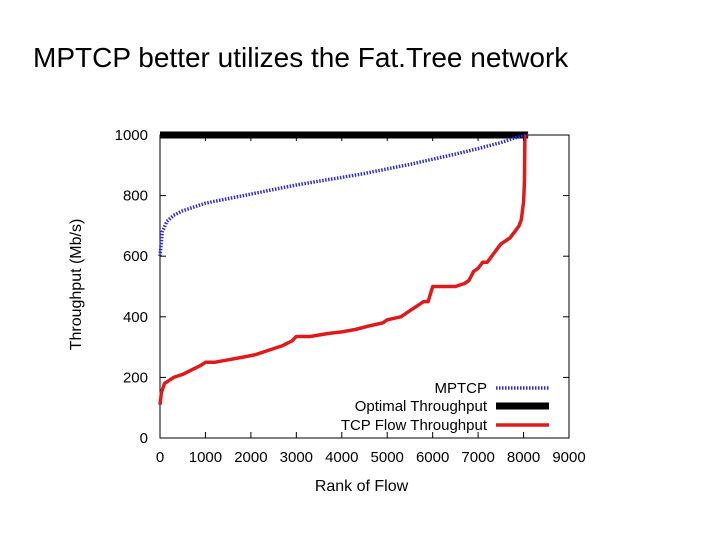 The width and height of the screenshot is (720, 540). I want to click on y-tick-label: 600, so click(135, 256).